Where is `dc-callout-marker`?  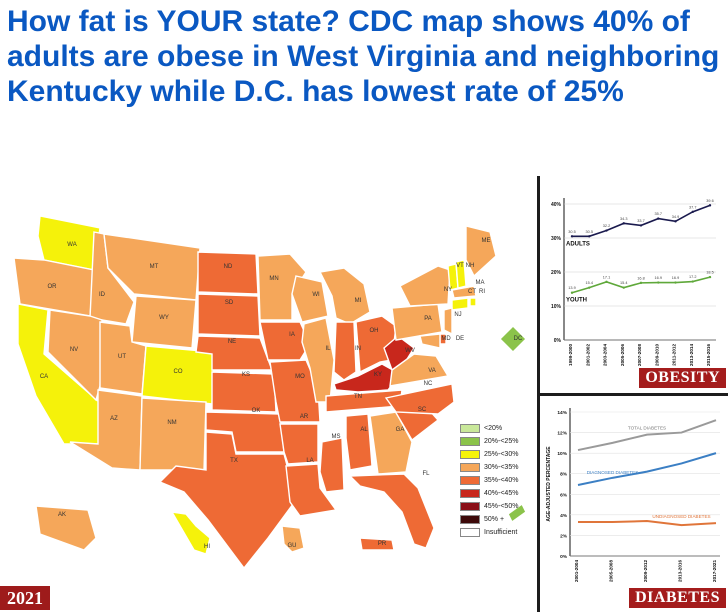
dc-callout-marker is located at coordinates (513, 339).